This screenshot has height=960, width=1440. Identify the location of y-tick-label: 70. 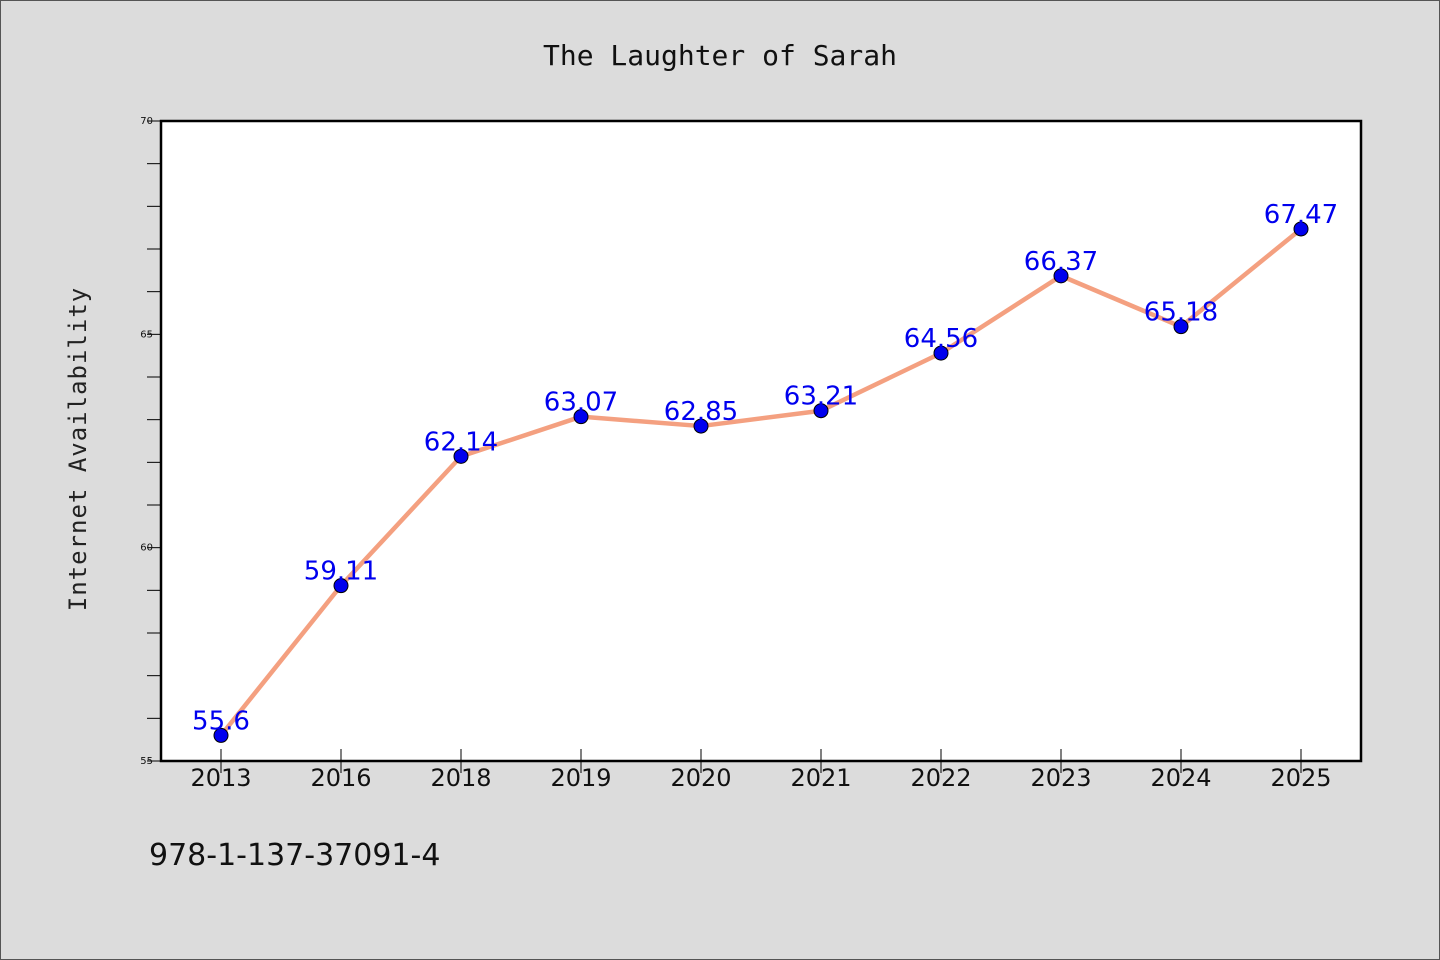
(146, 121).